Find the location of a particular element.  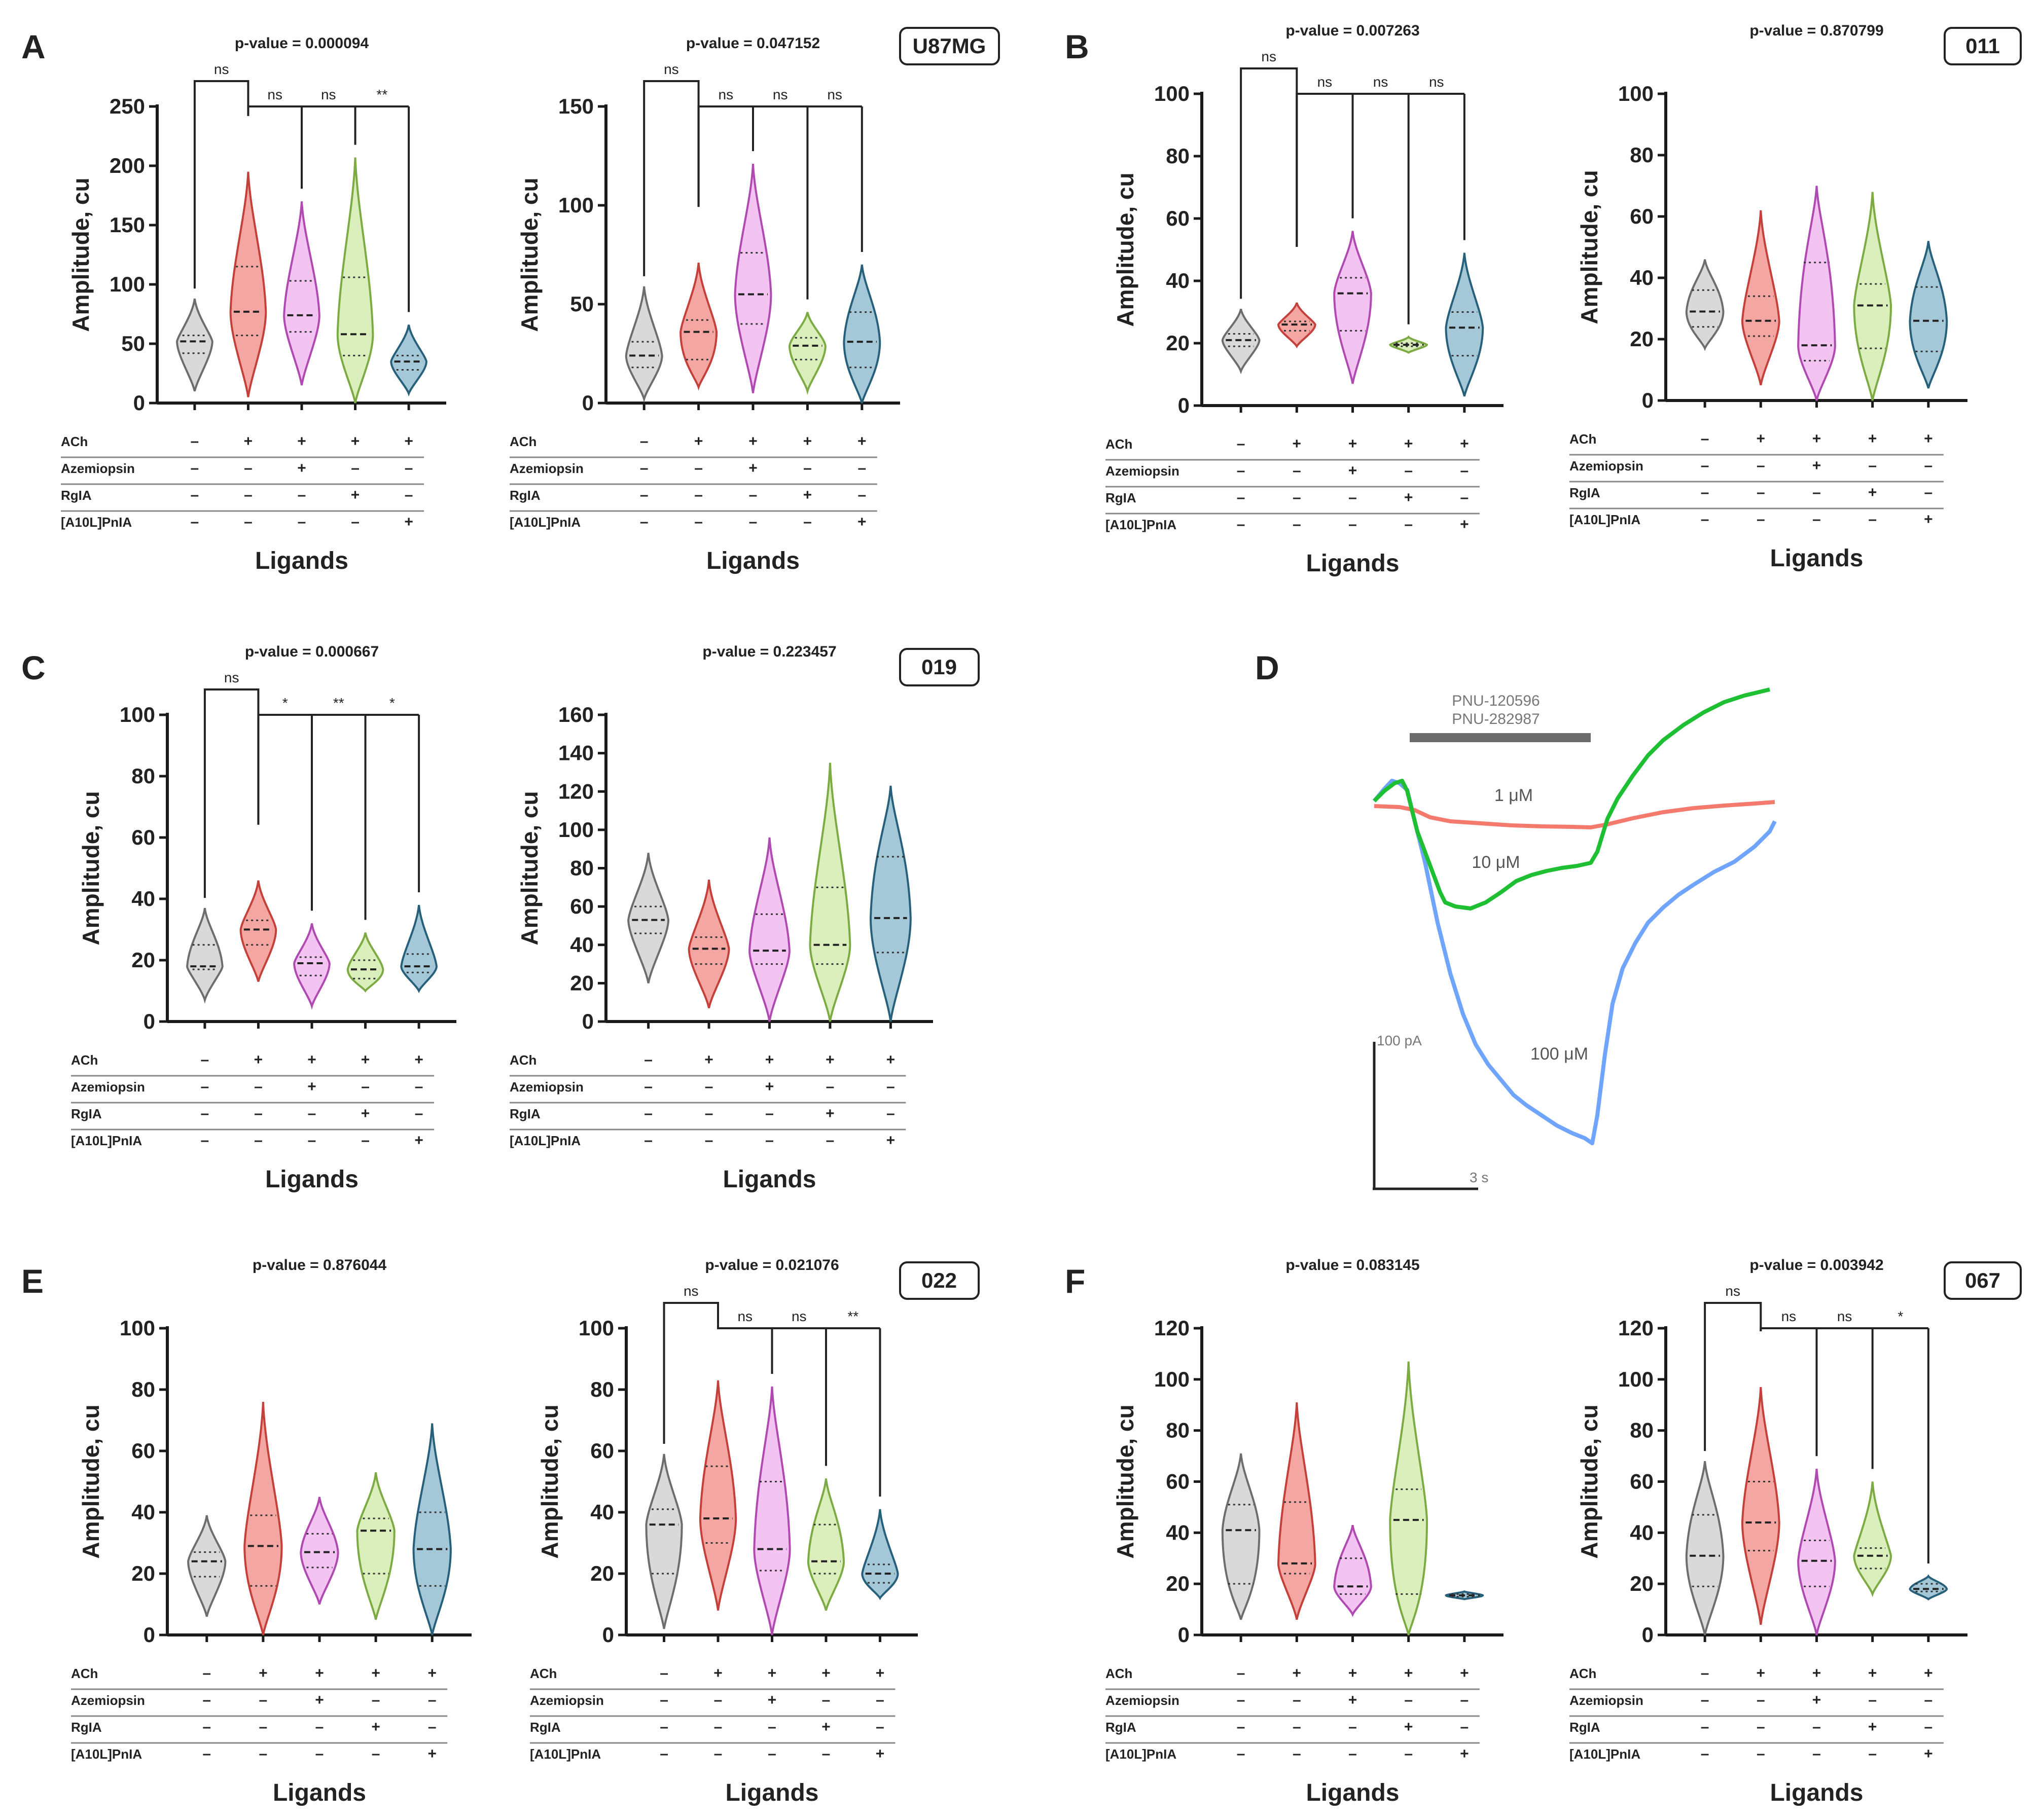

ligand-row-label: [A10L]PnIA is located at coordinates (546, 1141).